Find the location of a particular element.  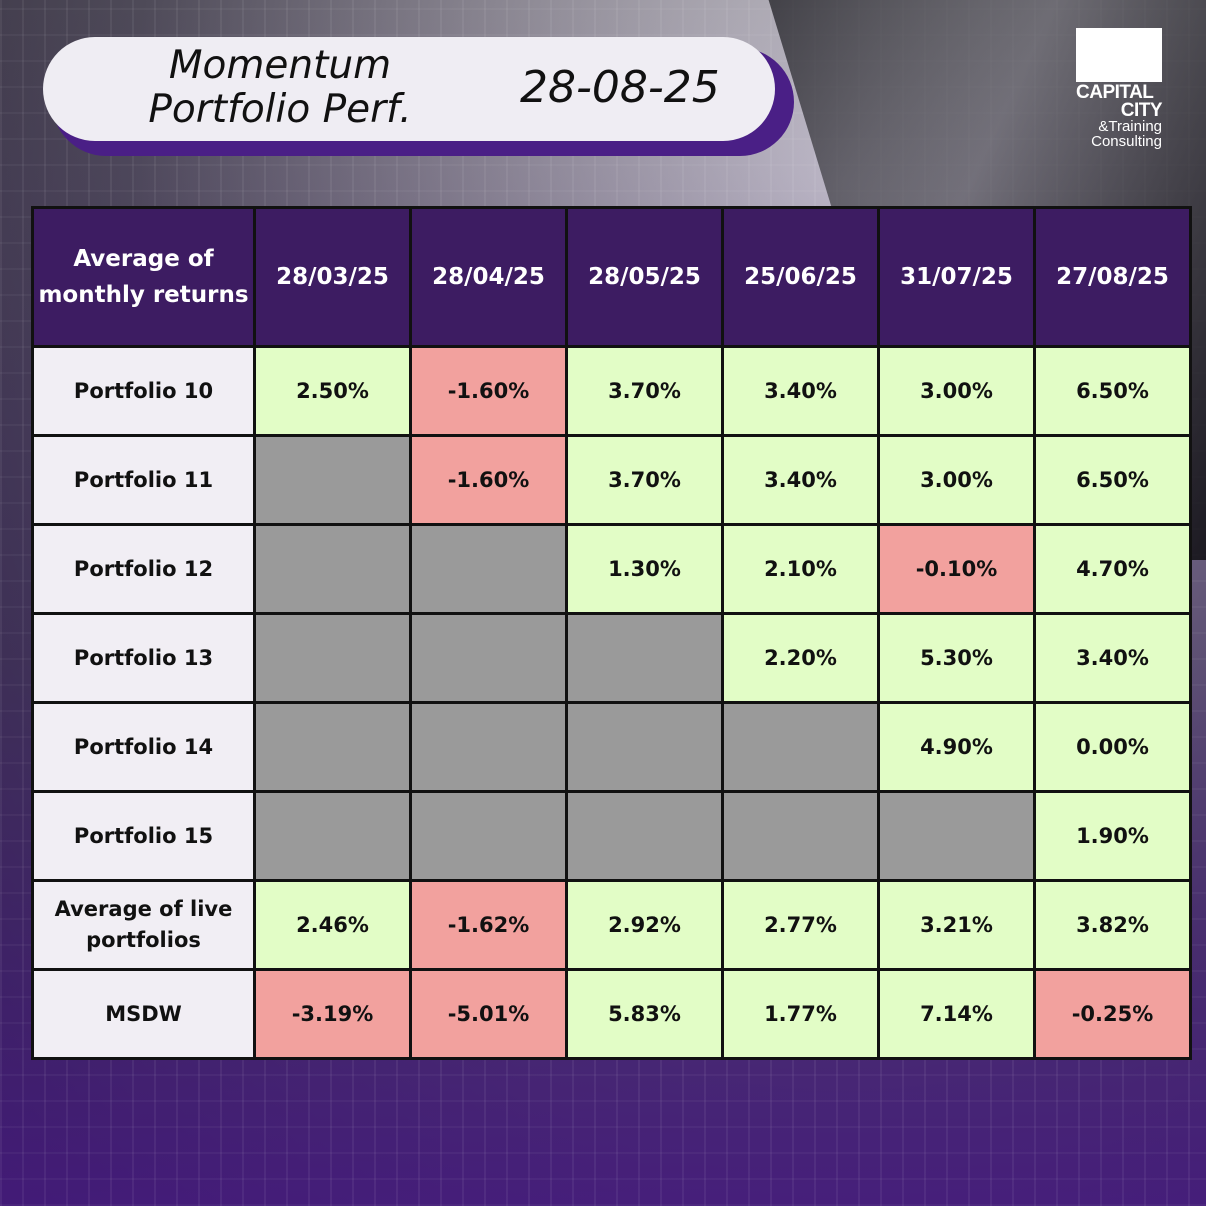

logo-line-4: Consulting is located at coordinates (1126, 141).